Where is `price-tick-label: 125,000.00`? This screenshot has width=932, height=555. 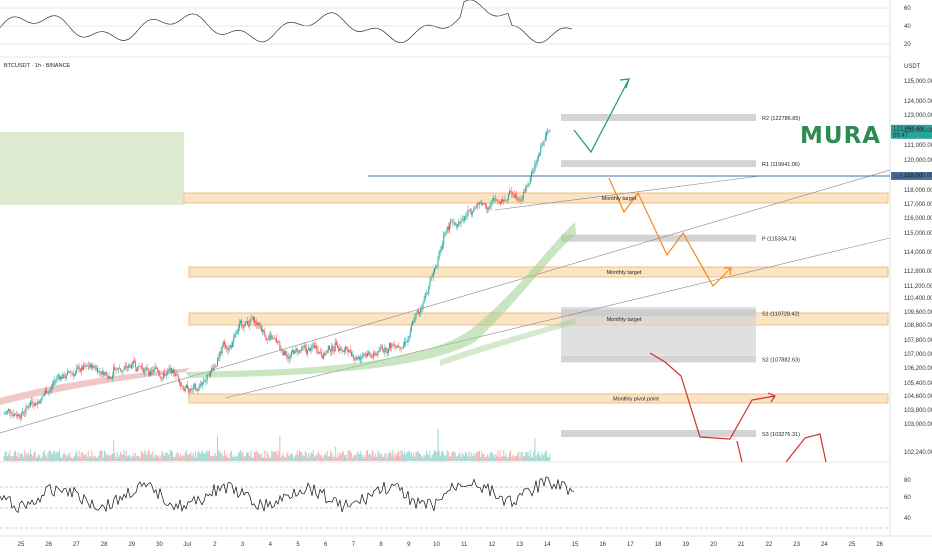
price-tick-label: 125,000.00 is located at coordinates (918, 82).